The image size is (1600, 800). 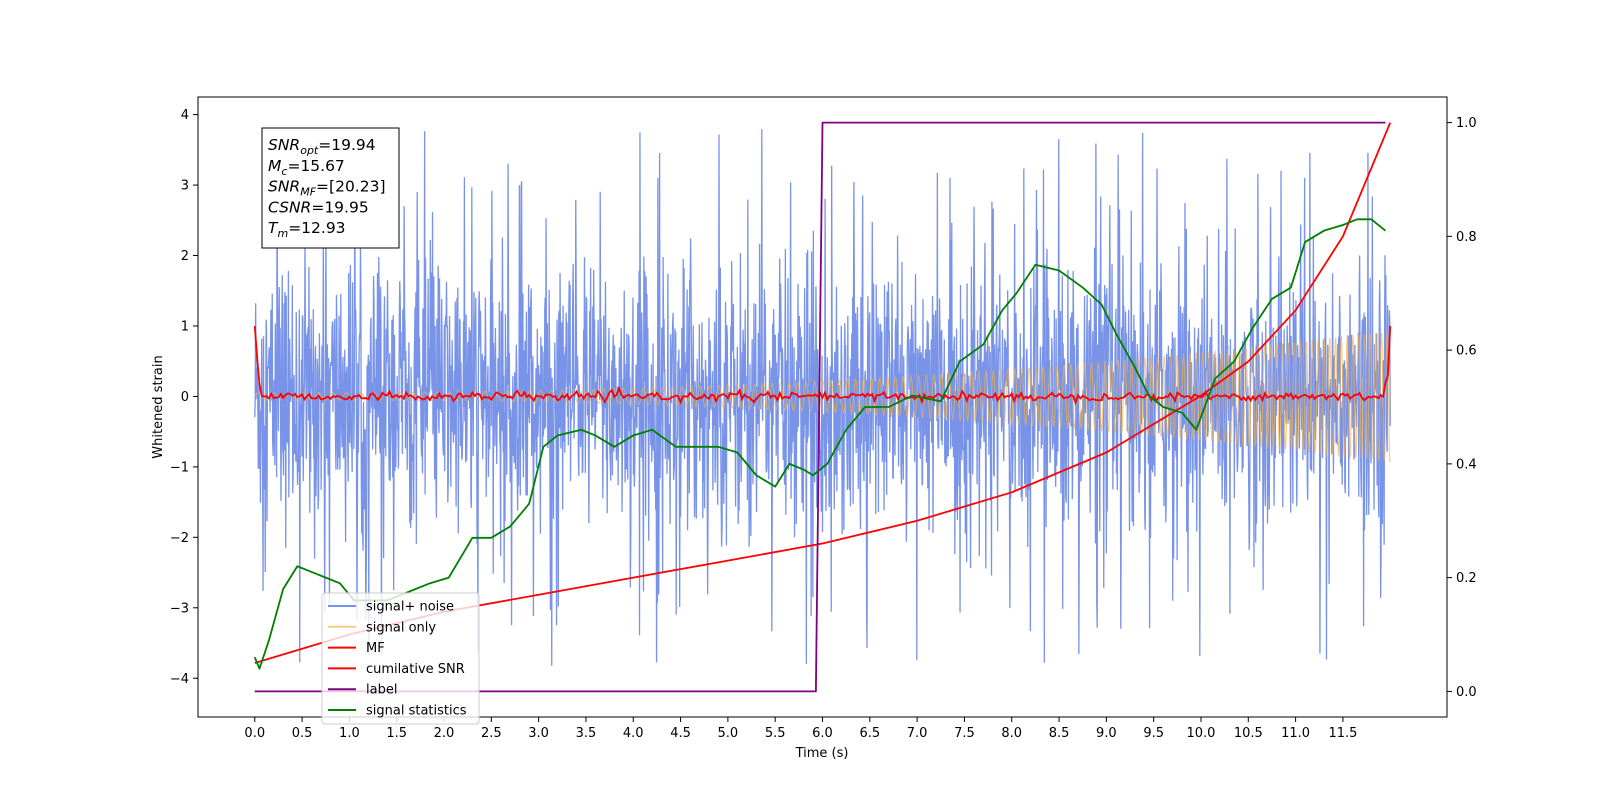 I want to click on x-tick-label: 7.5, so click(x=964, y=733).